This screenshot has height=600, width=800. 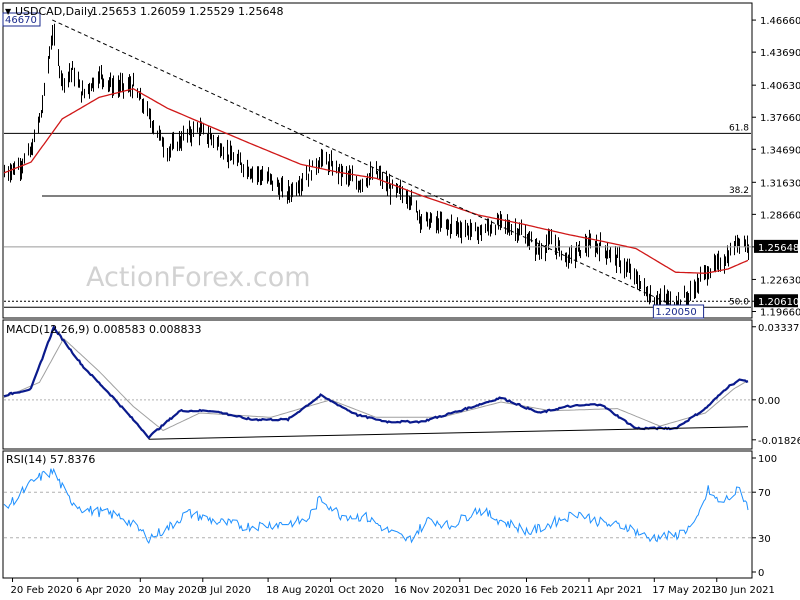 I want to click on macd-axis-label: -0.018262, so click(x=779, y=441).